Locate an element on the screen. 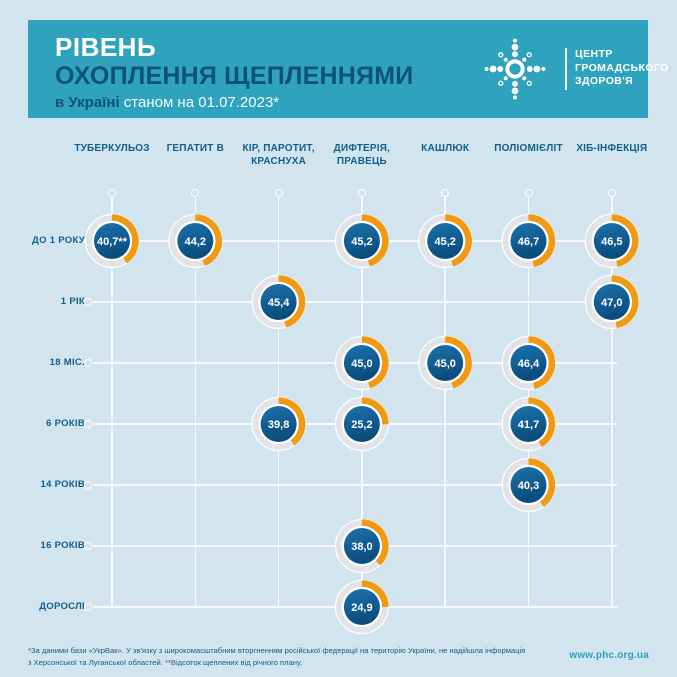 The height and width of the screenshot is (677, 677). donut-value: 24,9 is located at coordinates (361, 608).